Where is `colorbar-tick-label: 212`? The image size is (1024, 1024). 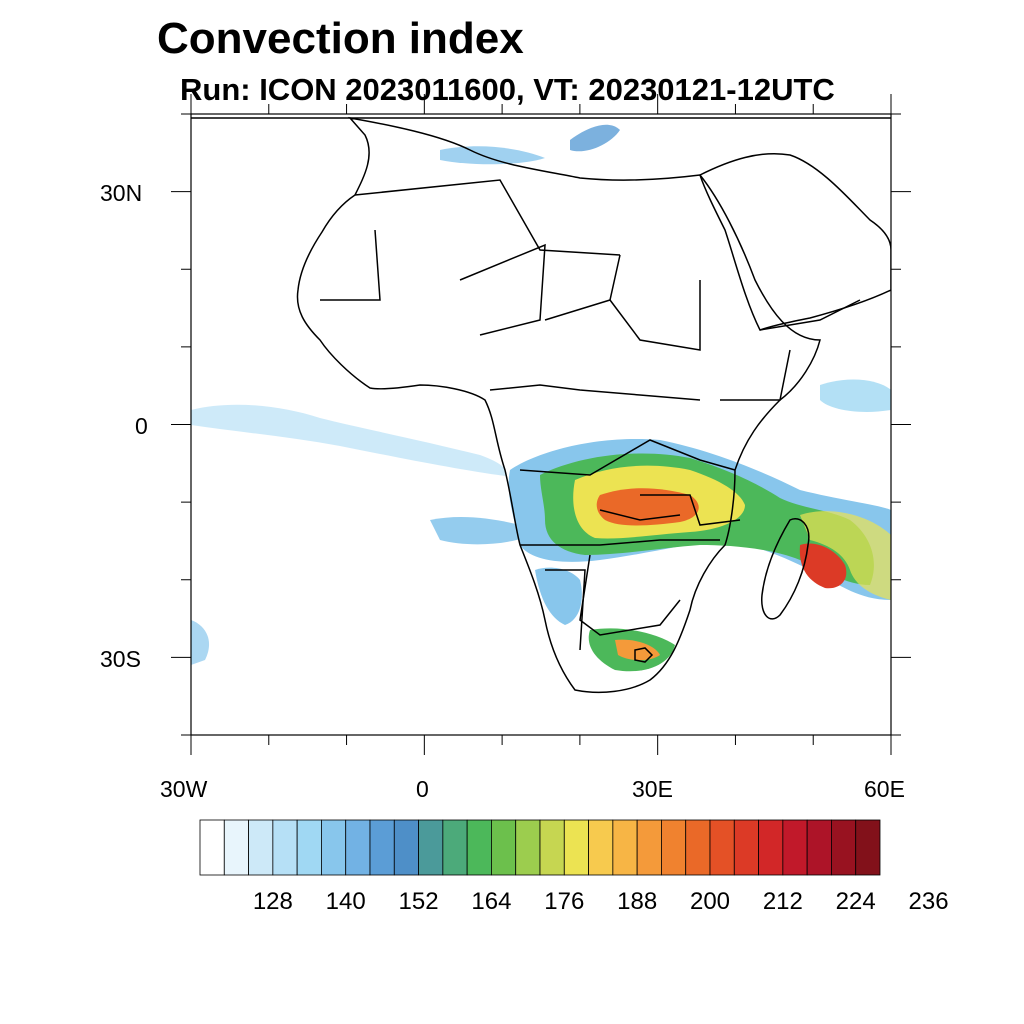
colorbar-tick-label: 212 is located at coordinates (782, 901).